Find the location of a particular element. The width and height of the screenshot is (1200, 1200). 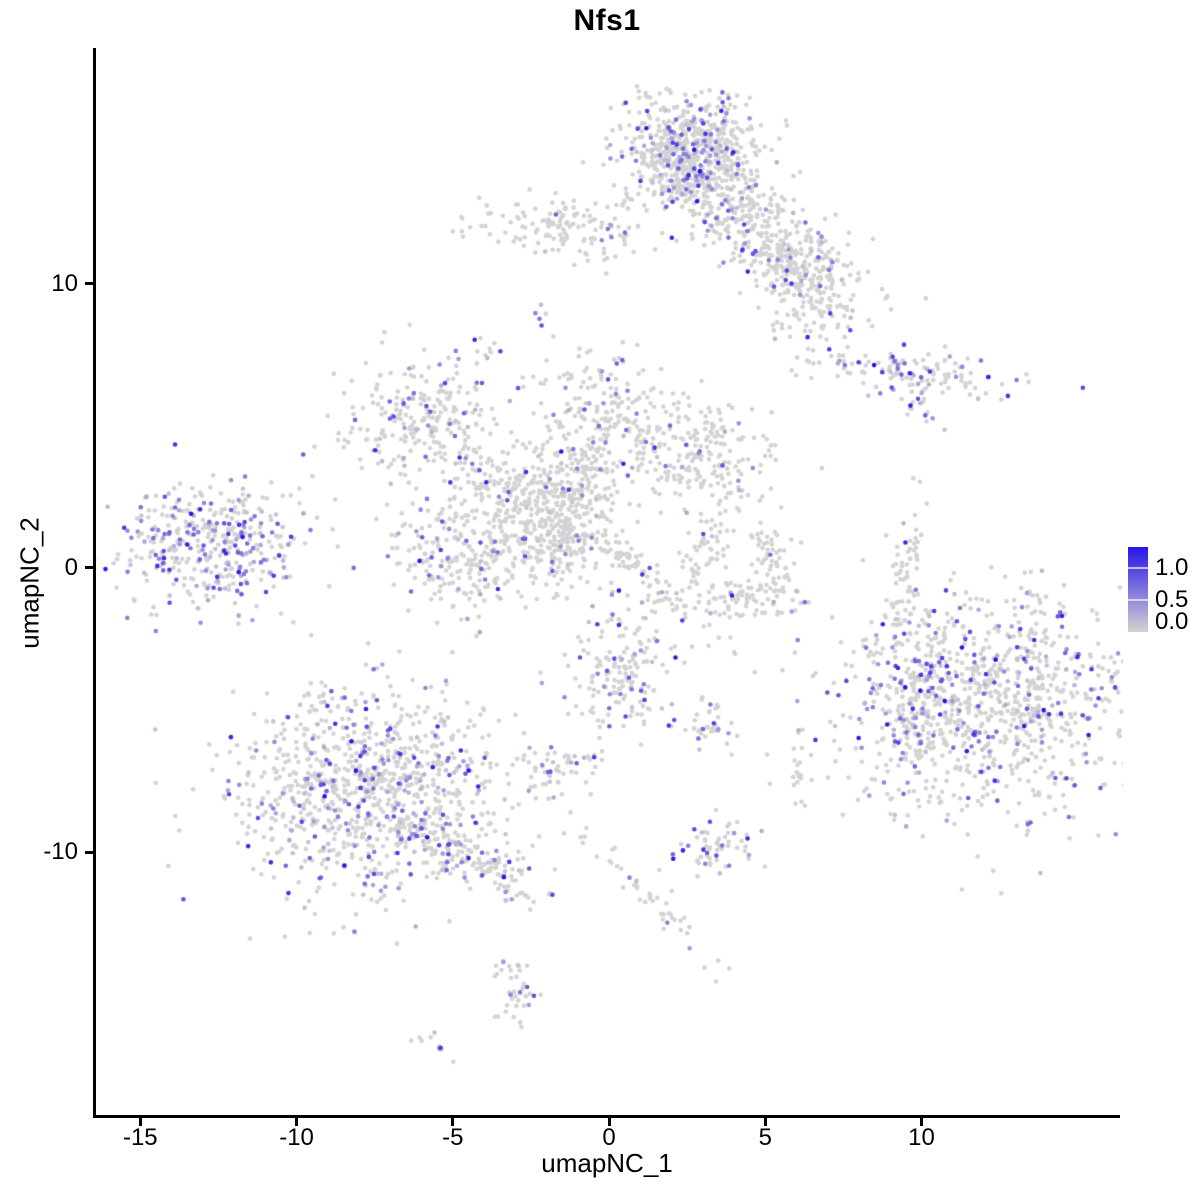

legend-tick-label: 0.5 is located at coordinates (1172, 599).